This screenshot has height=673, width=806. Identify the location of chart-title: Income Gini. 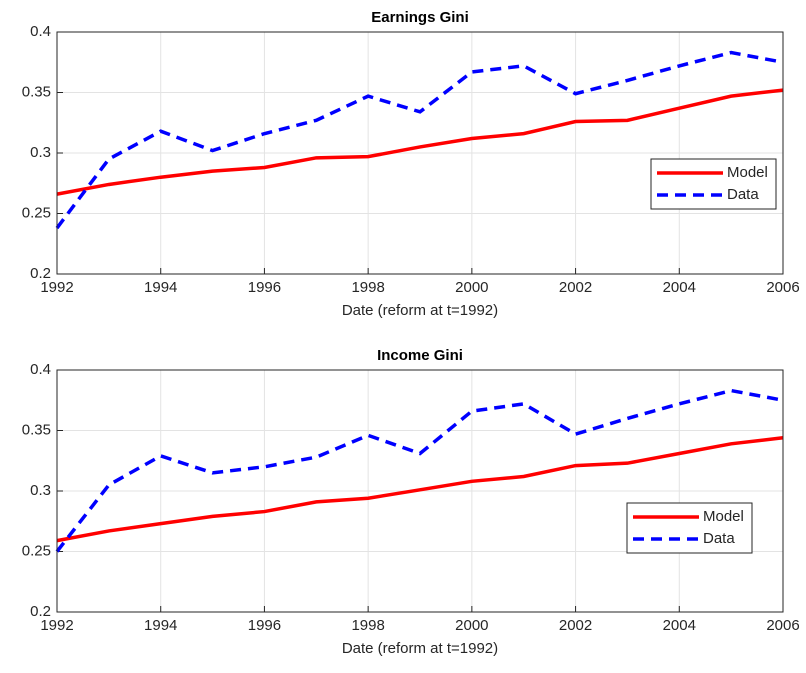
(420, 355).